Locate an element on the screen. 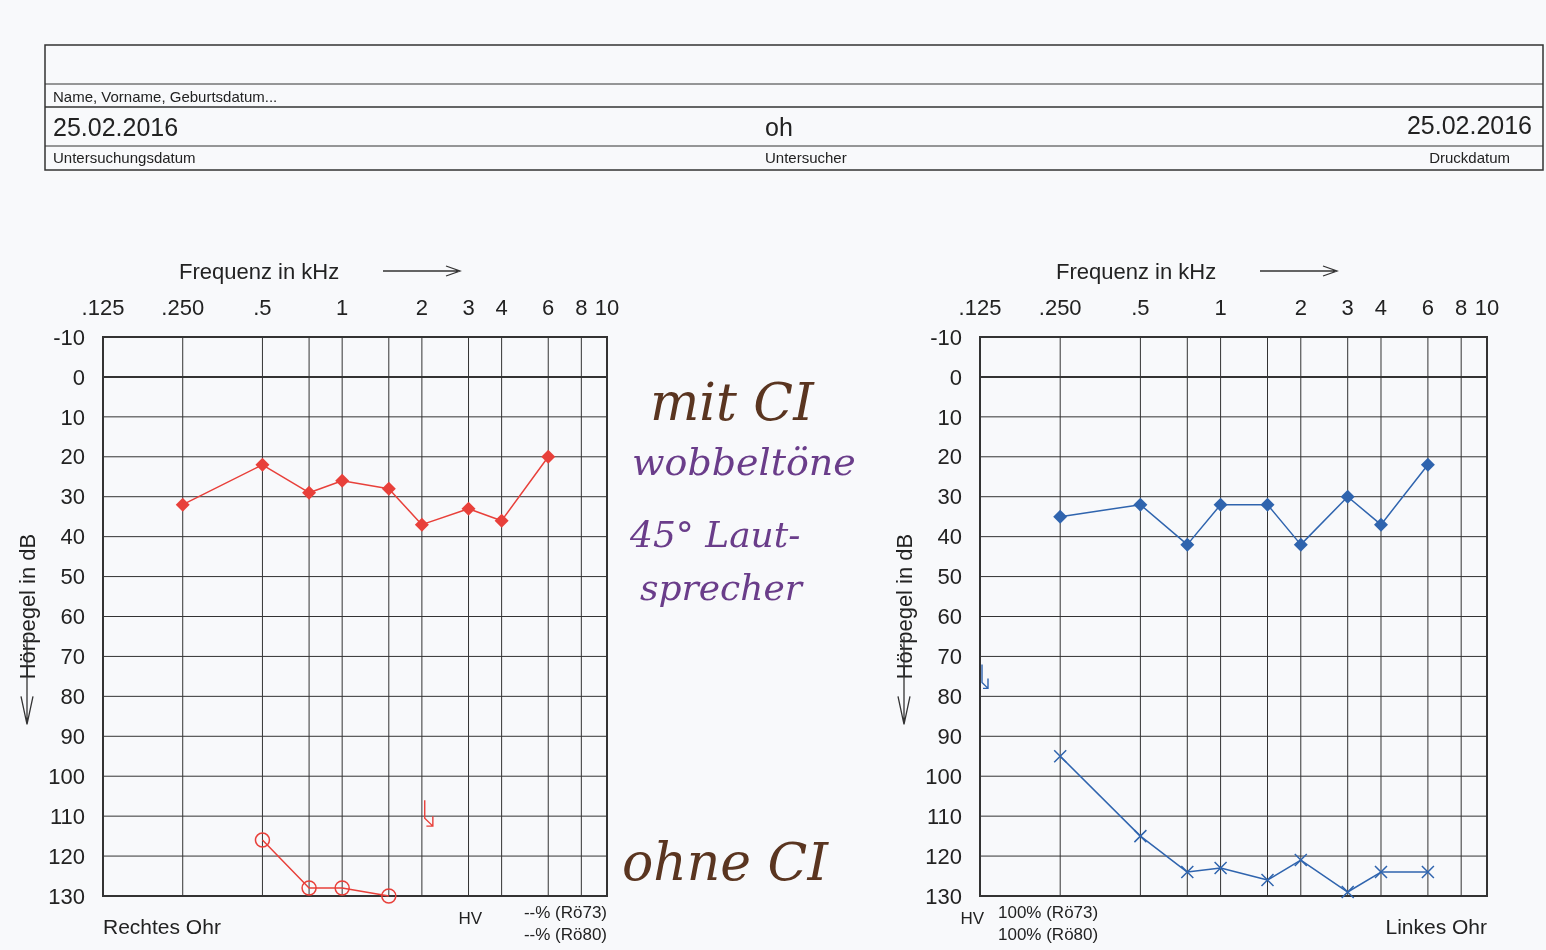  text: mit CI is located at coordinates (733, 402).